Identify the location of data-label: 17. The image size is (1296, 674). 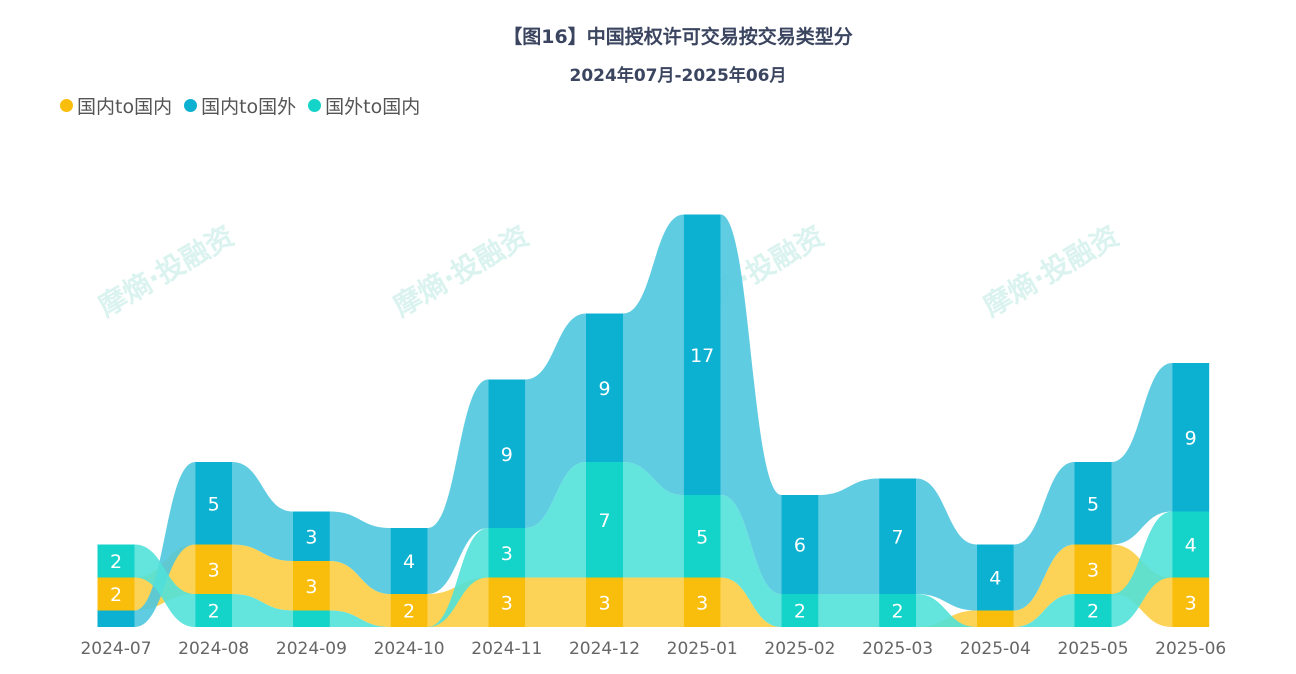
(702, 356).